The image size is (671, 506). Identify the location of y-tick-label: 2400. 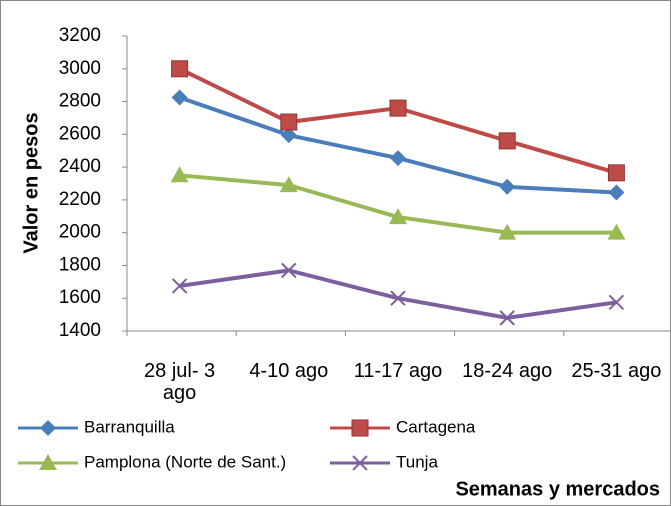
(80, 166).